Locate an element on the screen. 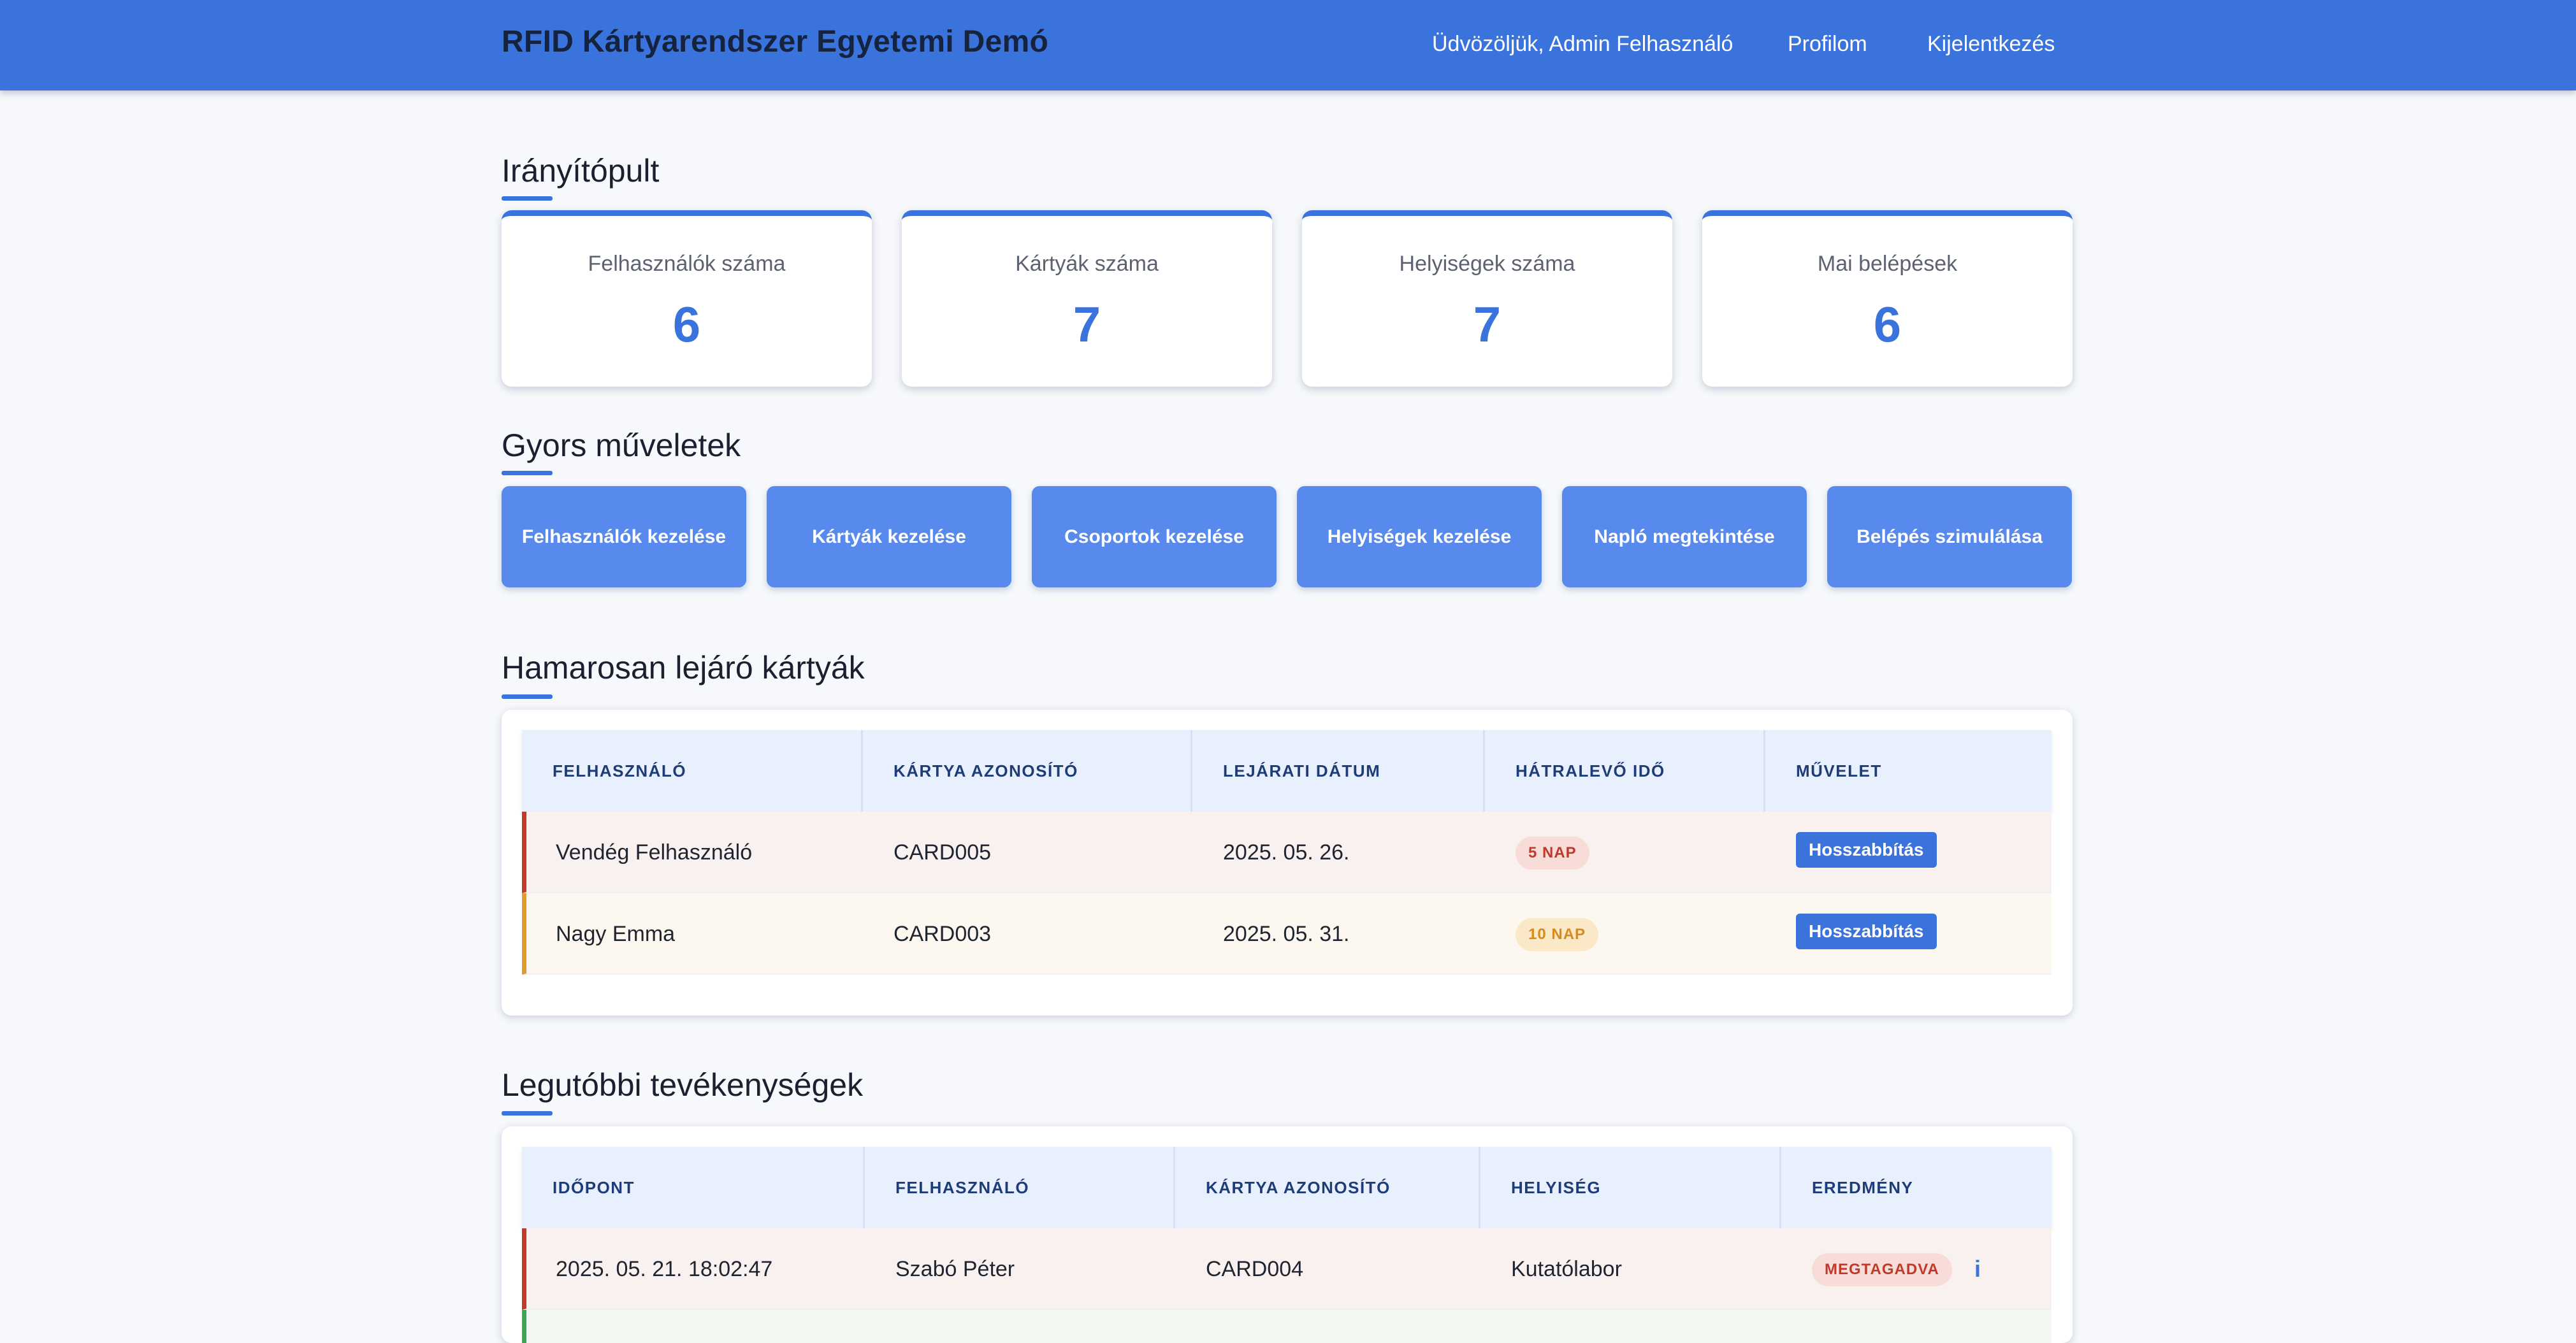  stat-card-rooms: Helyiségek száma 7 is located at coordinates (1487, 298).